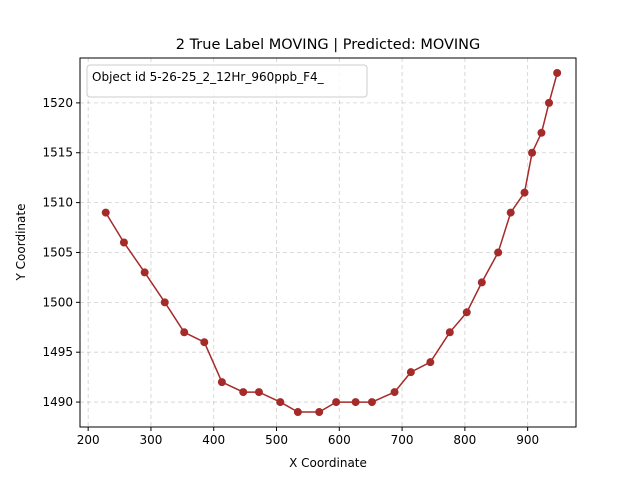 This screenshot has height=480, width=640. Describe the element at coordinates (57, 103) in the screenshot. I see `y-tick-label: 1520` at that location.